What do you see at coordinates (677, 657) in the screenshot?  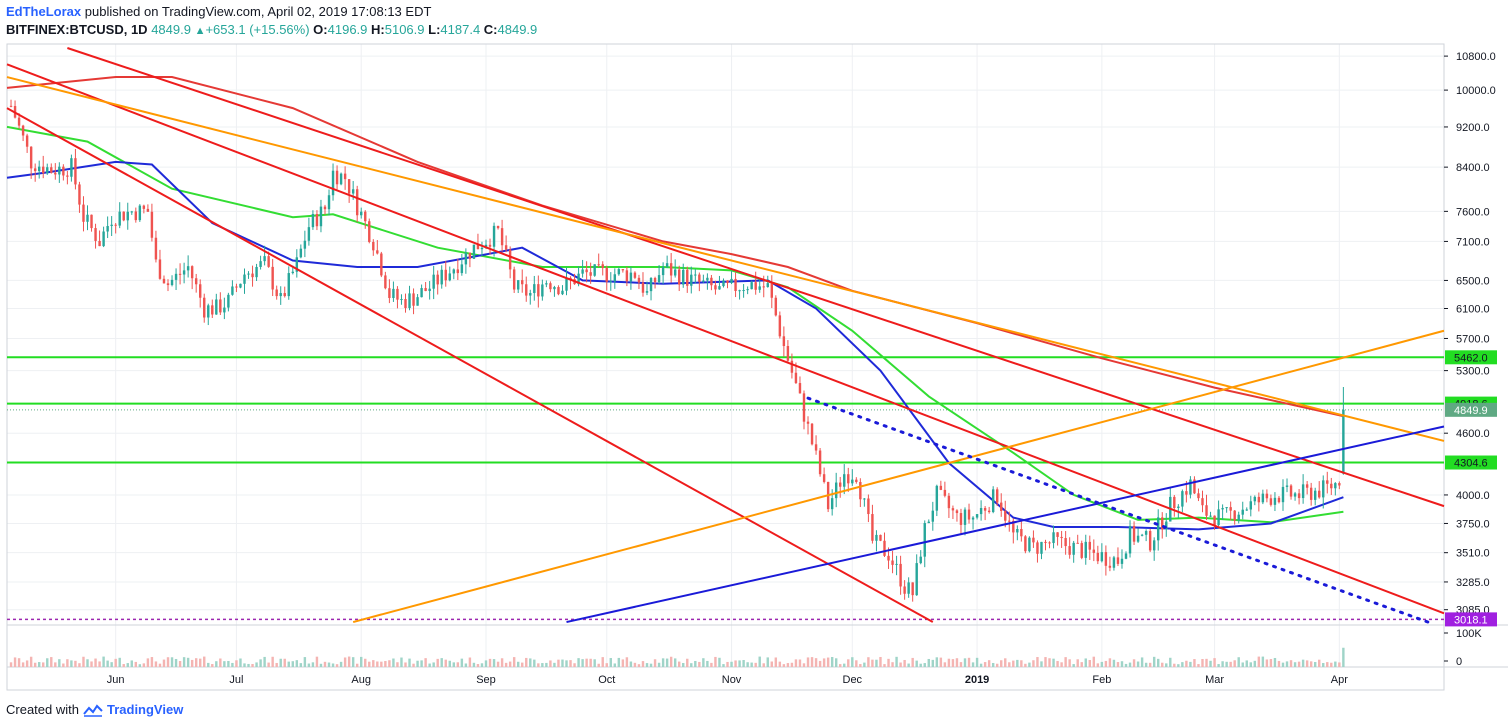 I see `volume-bars` at bounding box center [677, 657].